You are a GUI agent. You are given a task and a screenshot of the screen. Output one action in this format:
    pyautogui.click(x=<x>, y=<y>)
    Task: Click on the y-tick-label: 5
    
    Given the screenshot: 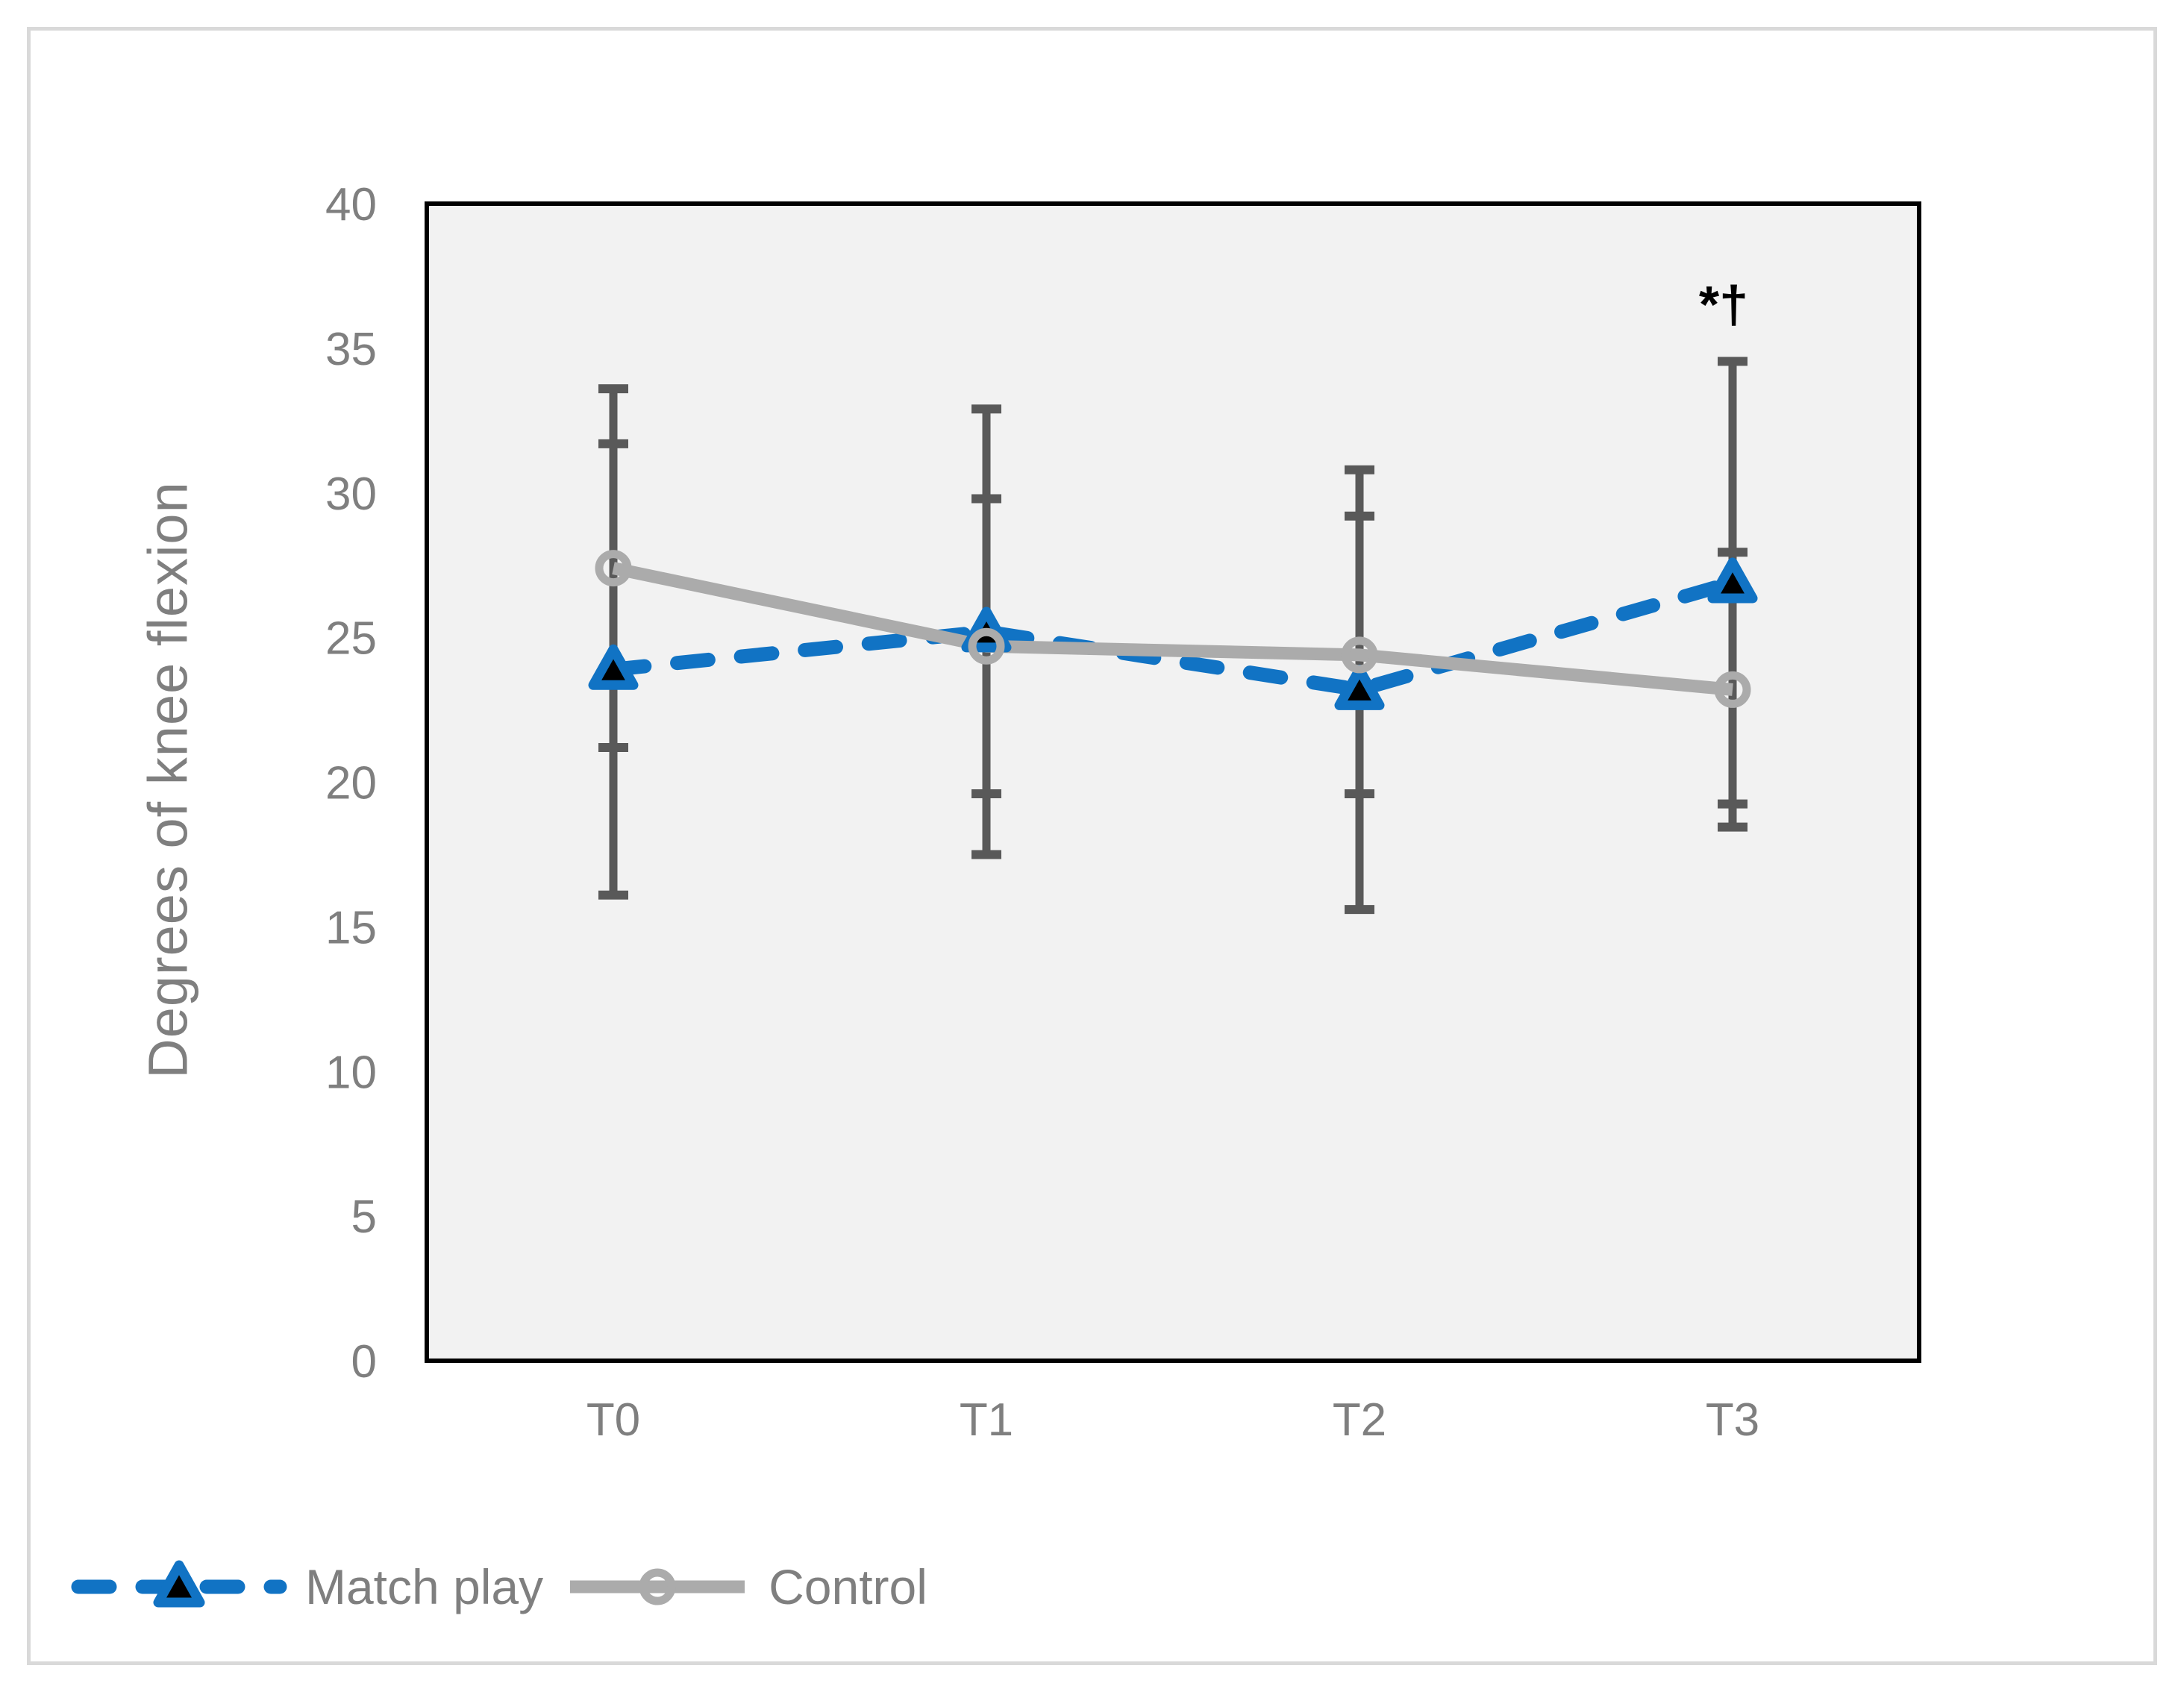 What is the action you would take?
    pyautogui.click(x=364, y=1217)
    